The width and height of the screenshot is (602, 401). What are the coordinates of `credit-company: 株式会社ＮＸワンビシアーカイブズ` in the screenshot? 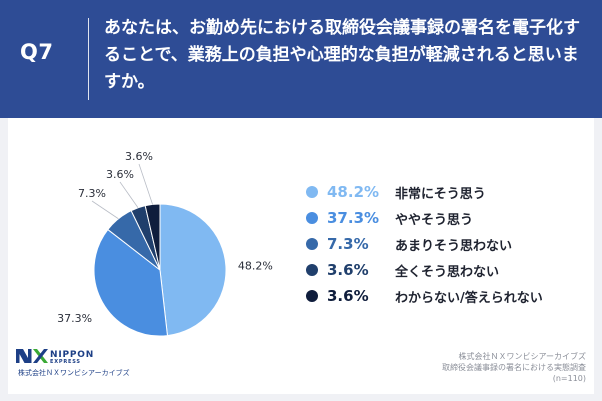 It's located at (522, 356).